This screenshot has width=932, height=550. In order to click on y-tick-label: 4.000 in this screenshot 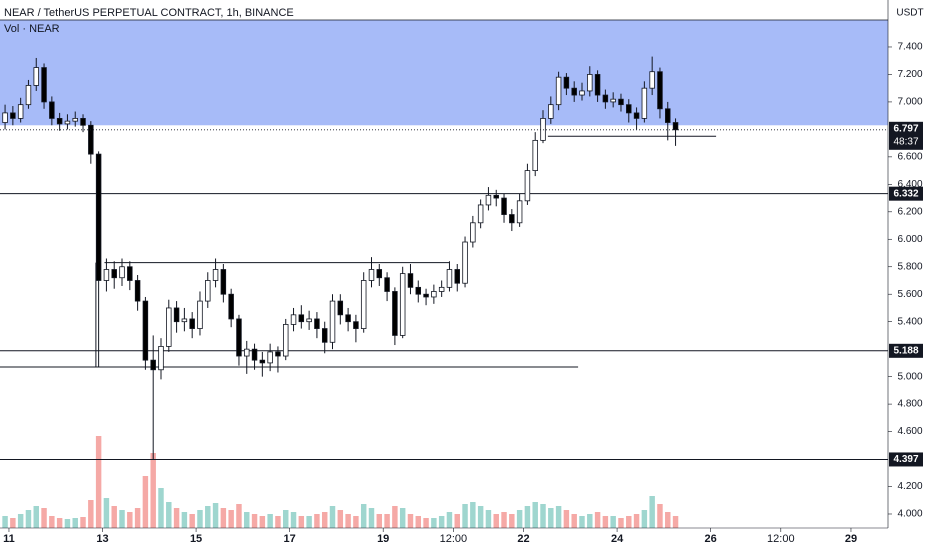, I will do `click(909, 514)`.